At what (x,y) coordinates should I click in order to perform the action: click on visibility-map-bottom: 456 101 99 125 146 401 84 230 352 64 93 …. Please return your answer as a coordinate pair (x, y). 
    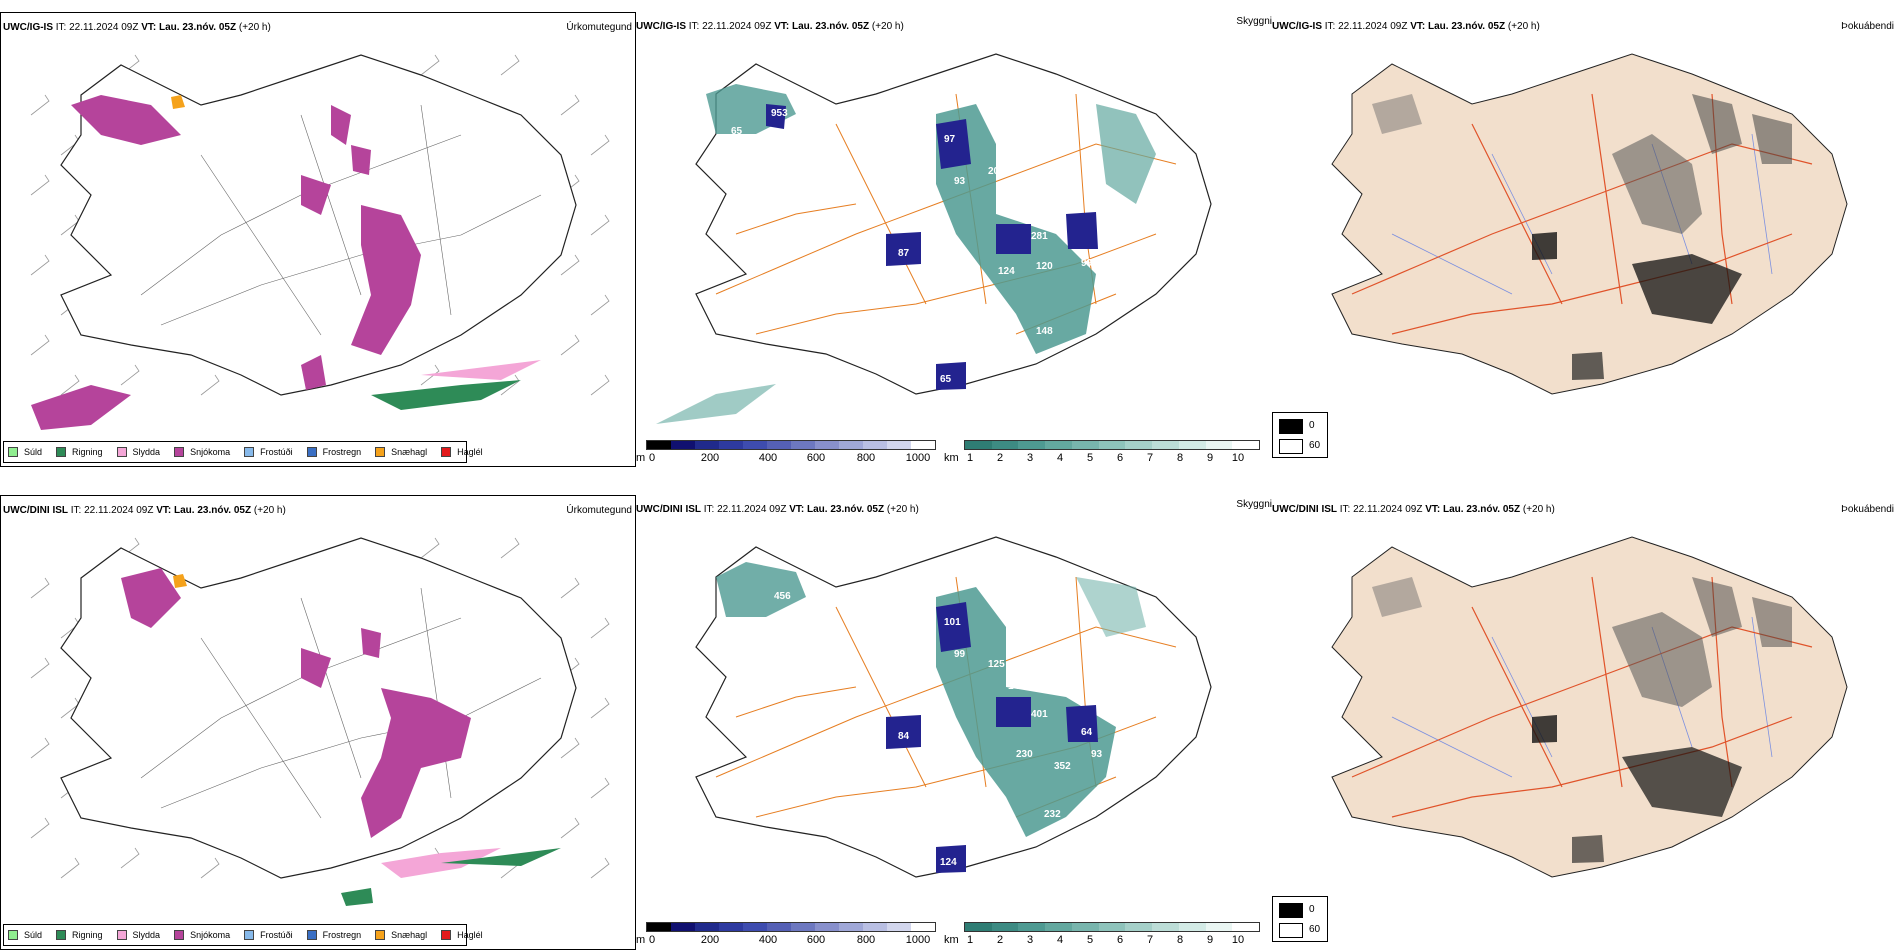
    Looking at the image, I should click on (953, 707).